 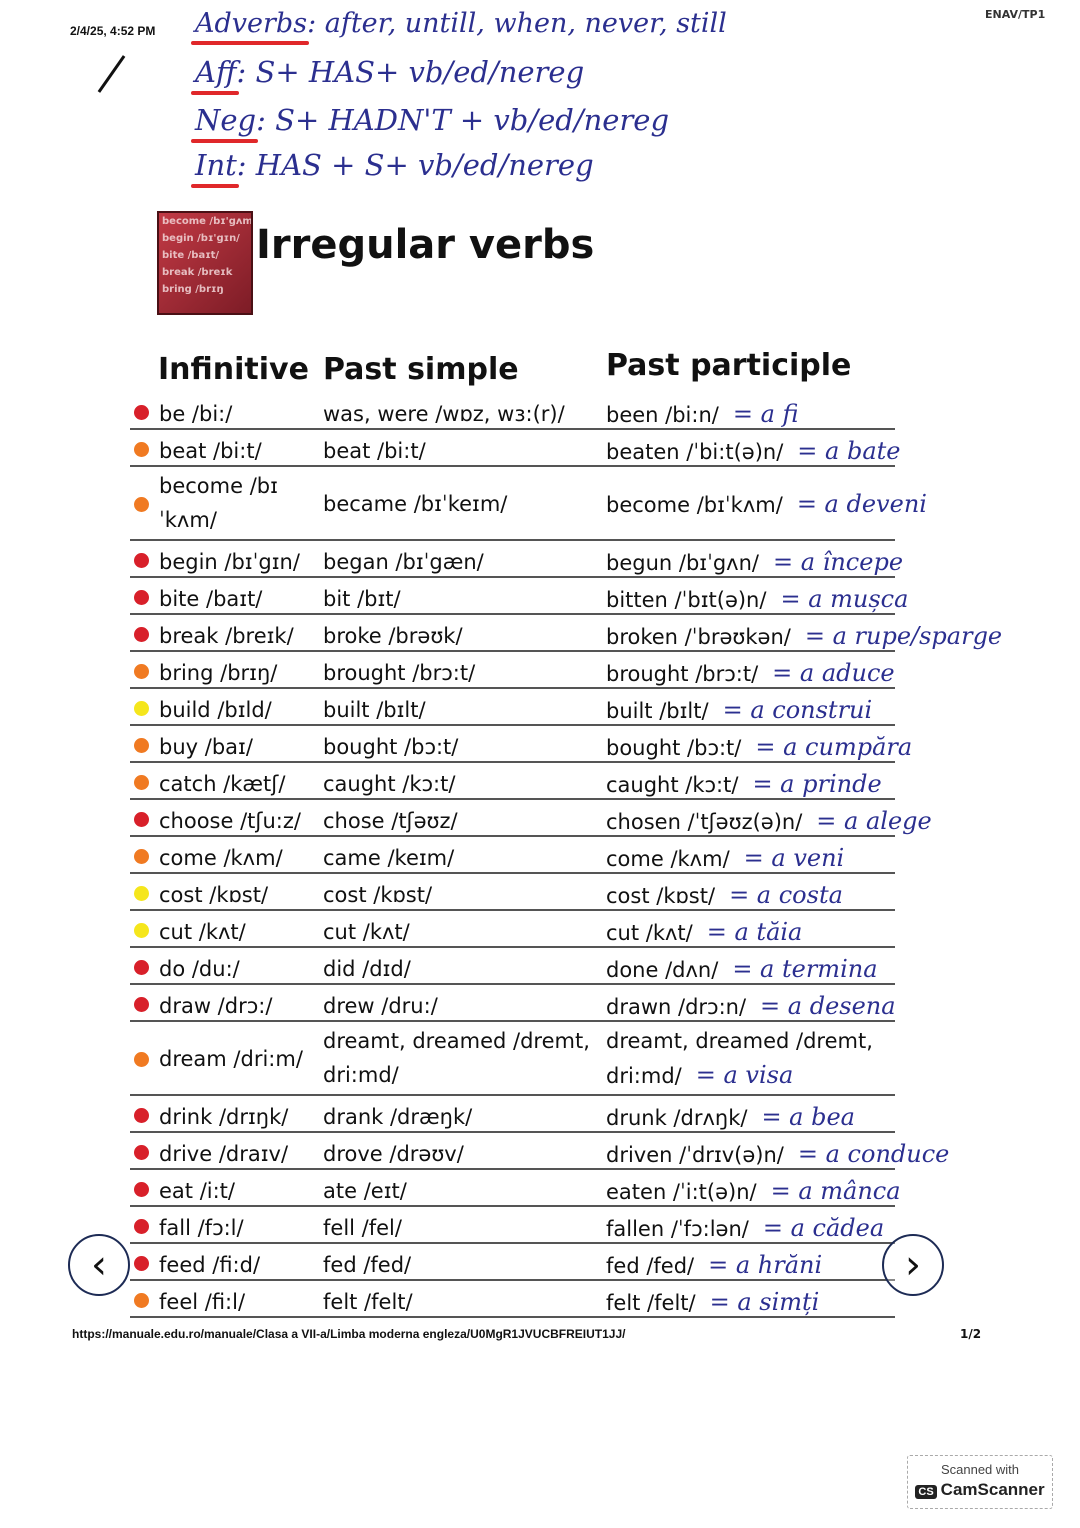 What do you see at coordinates (739, 1058) in the screenshot?
I see `past-participle-cell: dreamt, dreamed /dremt, dri:md/ = a visa` at bounding box center [739, 1058].